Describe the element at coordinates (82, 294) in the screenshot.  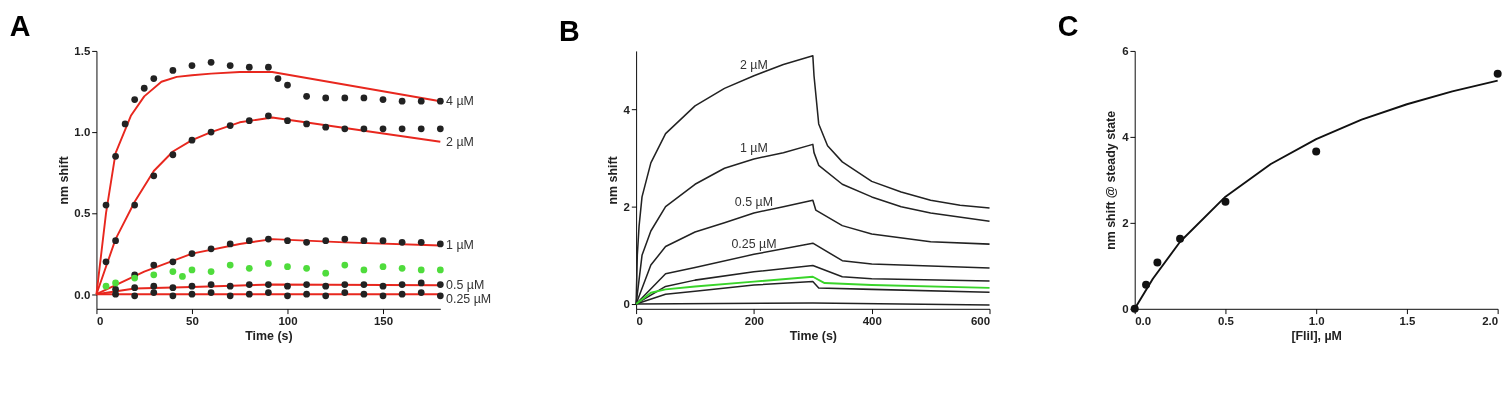
I see `y-tick-label: 0.0` at that location.